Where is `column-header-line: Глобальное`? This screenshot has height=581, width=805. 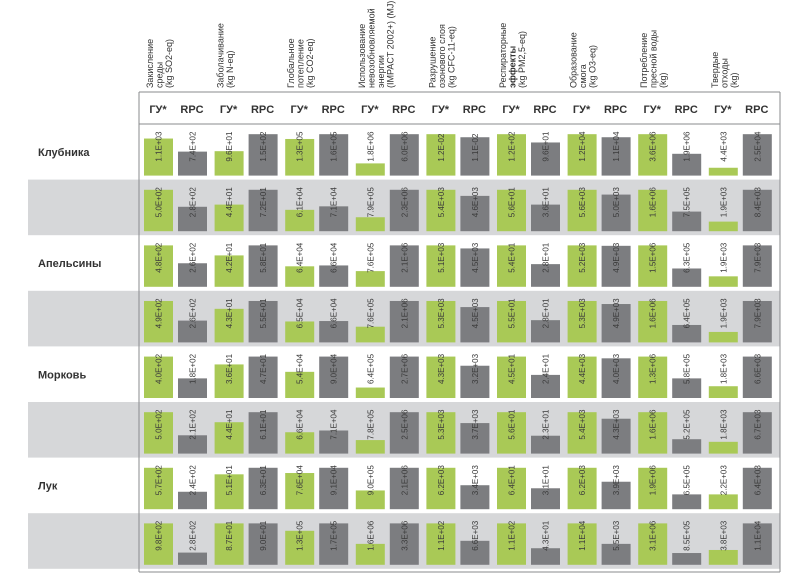 column-header-line: Глобальное is located at coordinates (291, 63).